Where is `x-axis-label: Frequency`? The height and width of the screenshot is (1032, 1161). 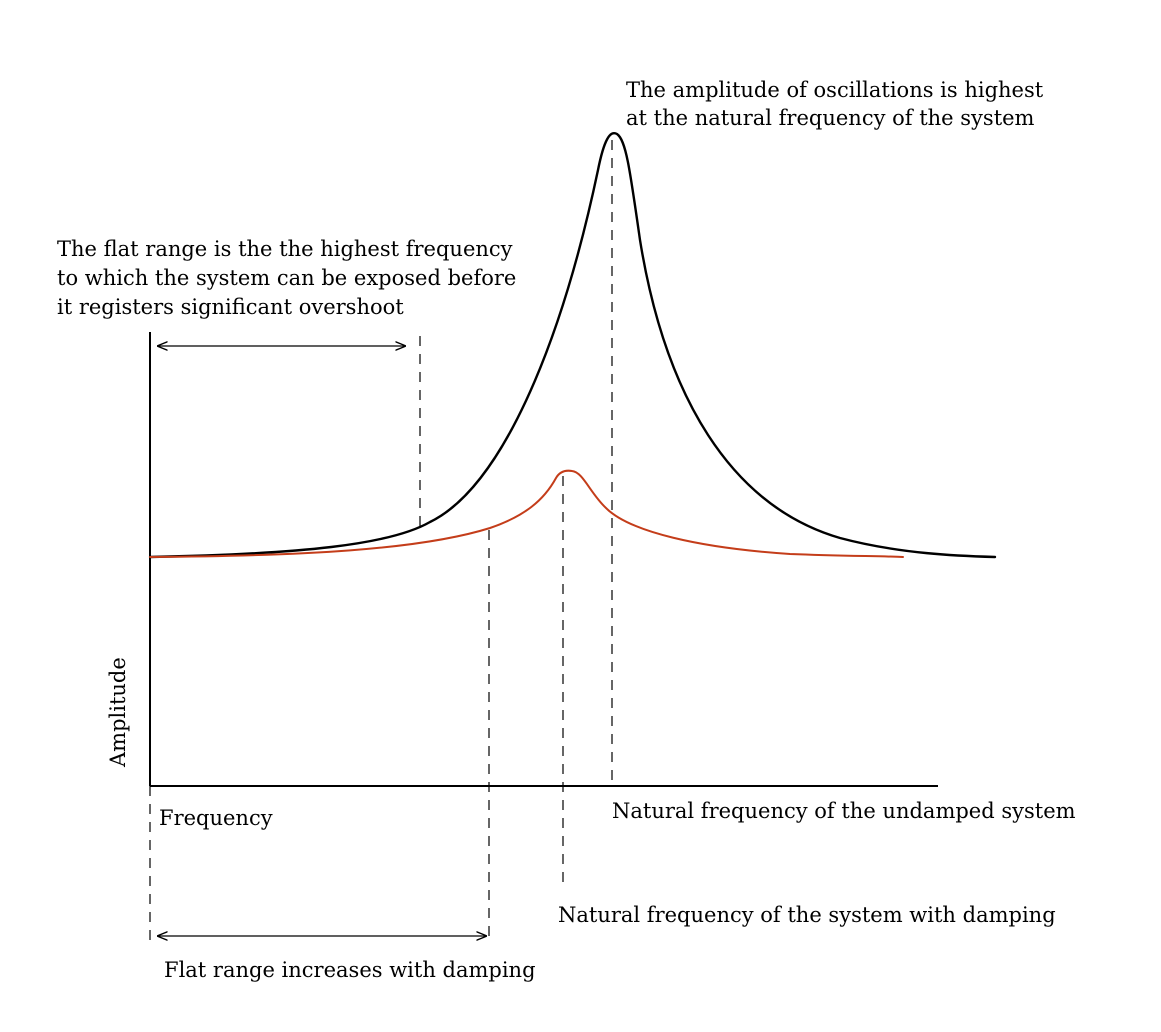 x-axis-label: Frequency is located at coordinates (216, 818).